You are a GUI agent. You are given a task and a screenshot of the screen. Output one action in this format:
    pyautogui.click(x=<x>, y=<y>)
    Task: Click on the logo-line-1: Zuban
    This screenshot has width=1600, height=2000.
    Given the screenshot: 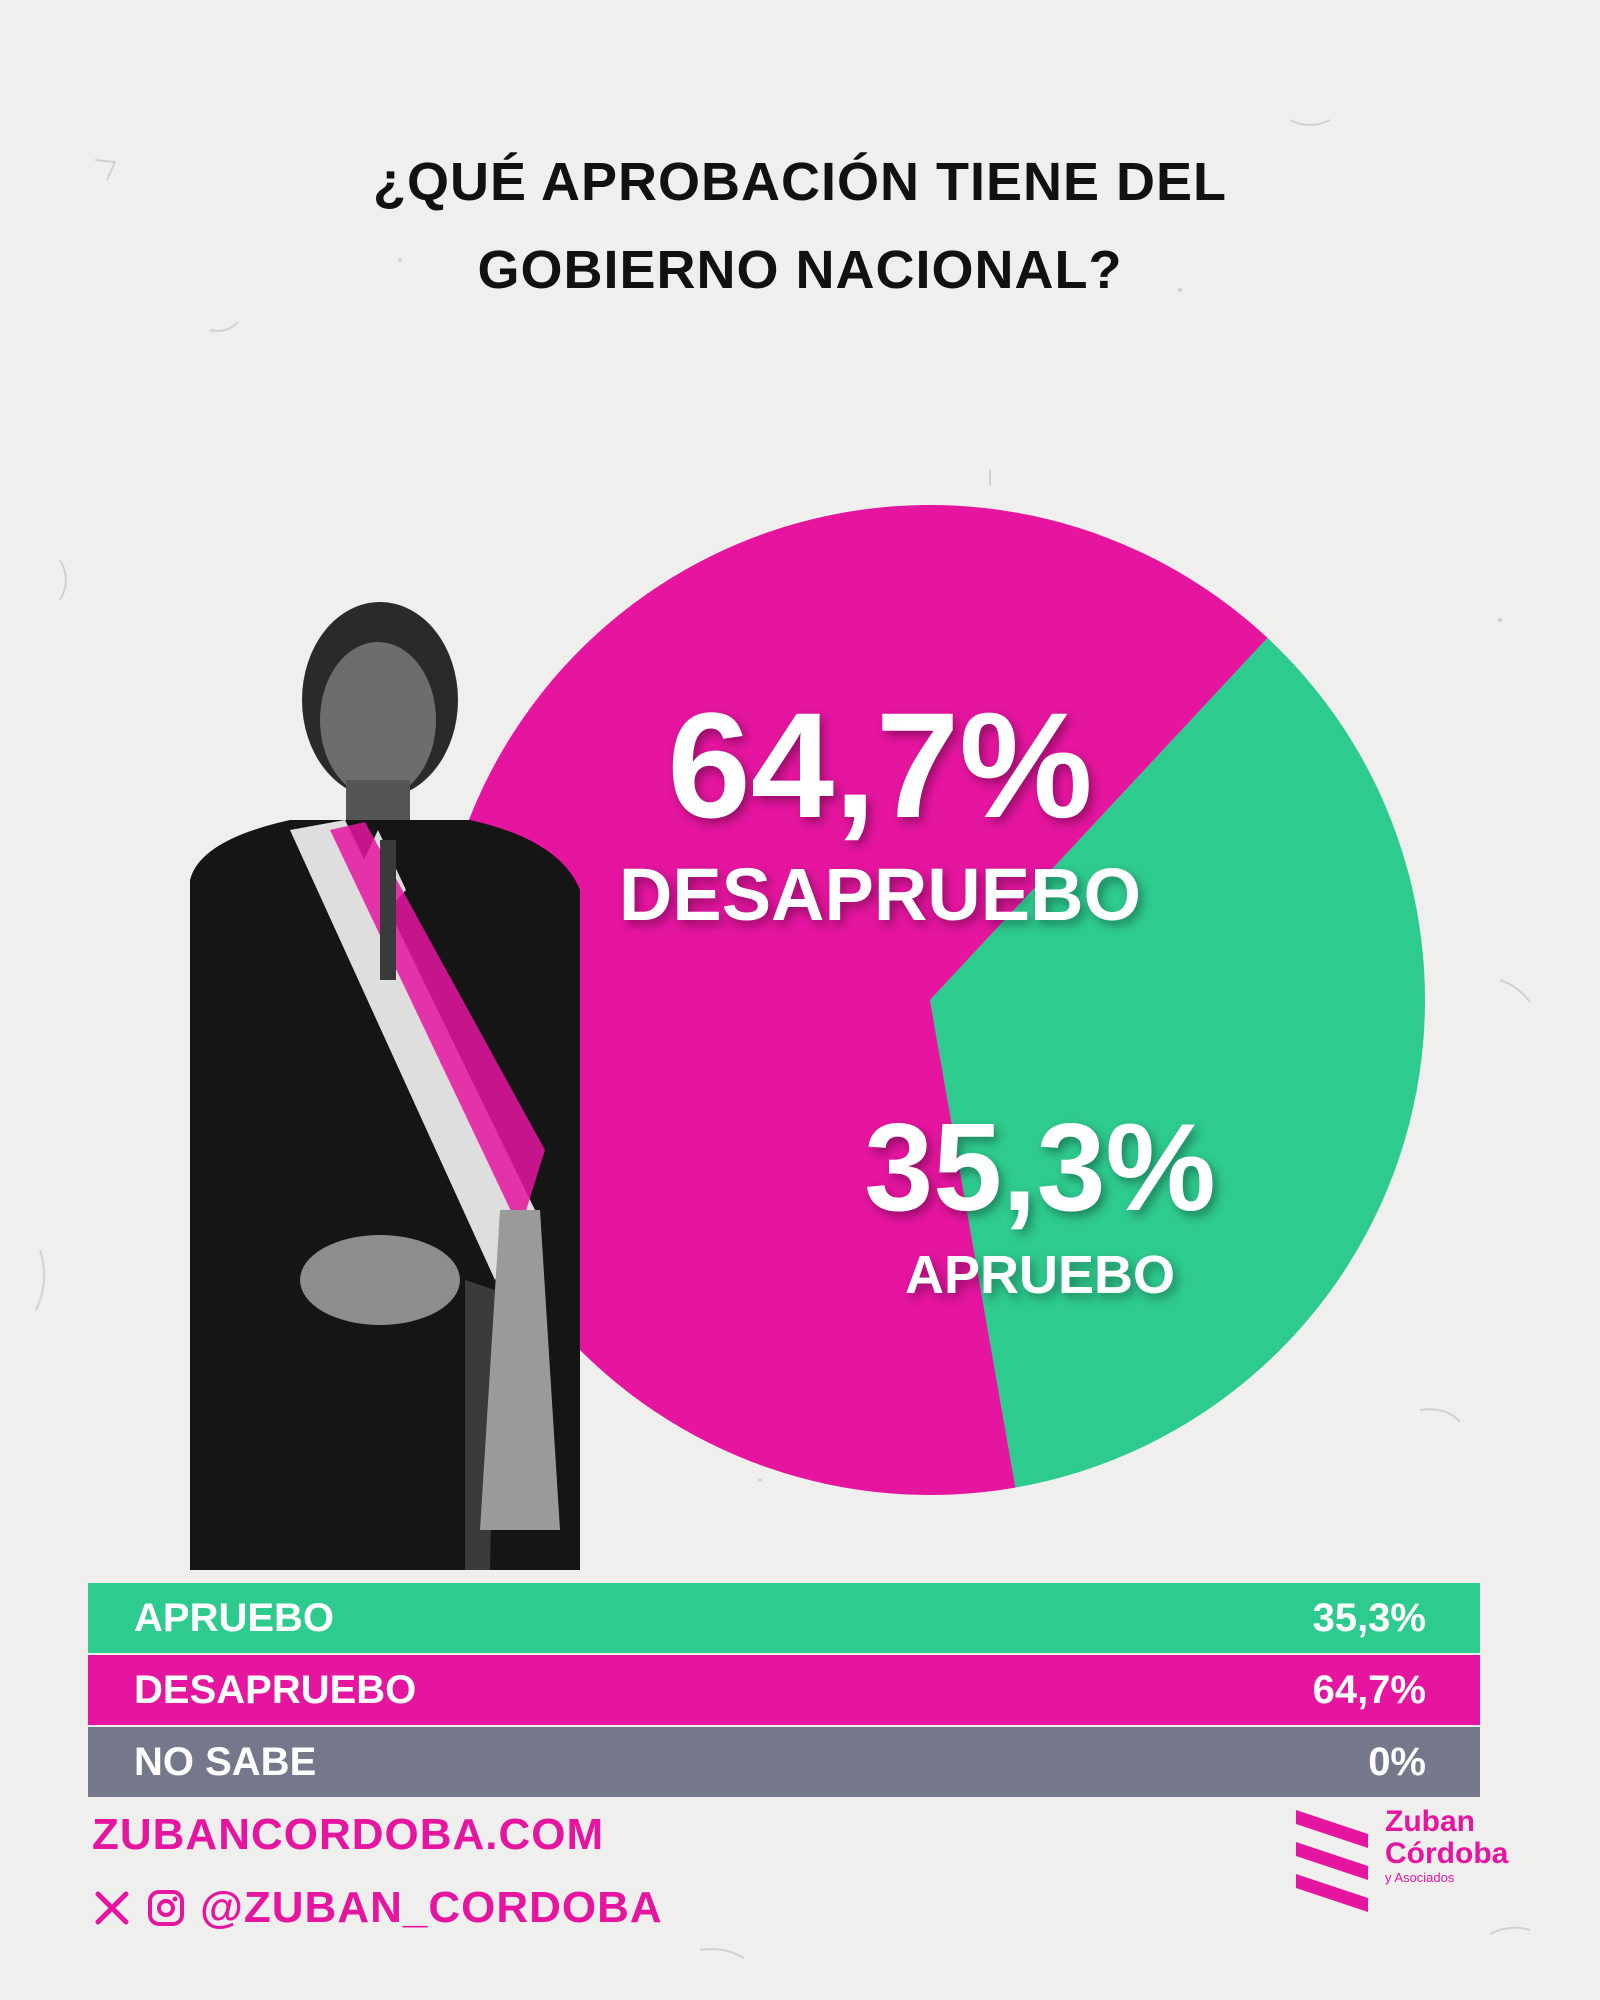 What is the action you would take?
    pyautogui.click(x=1430, y=1821)
    